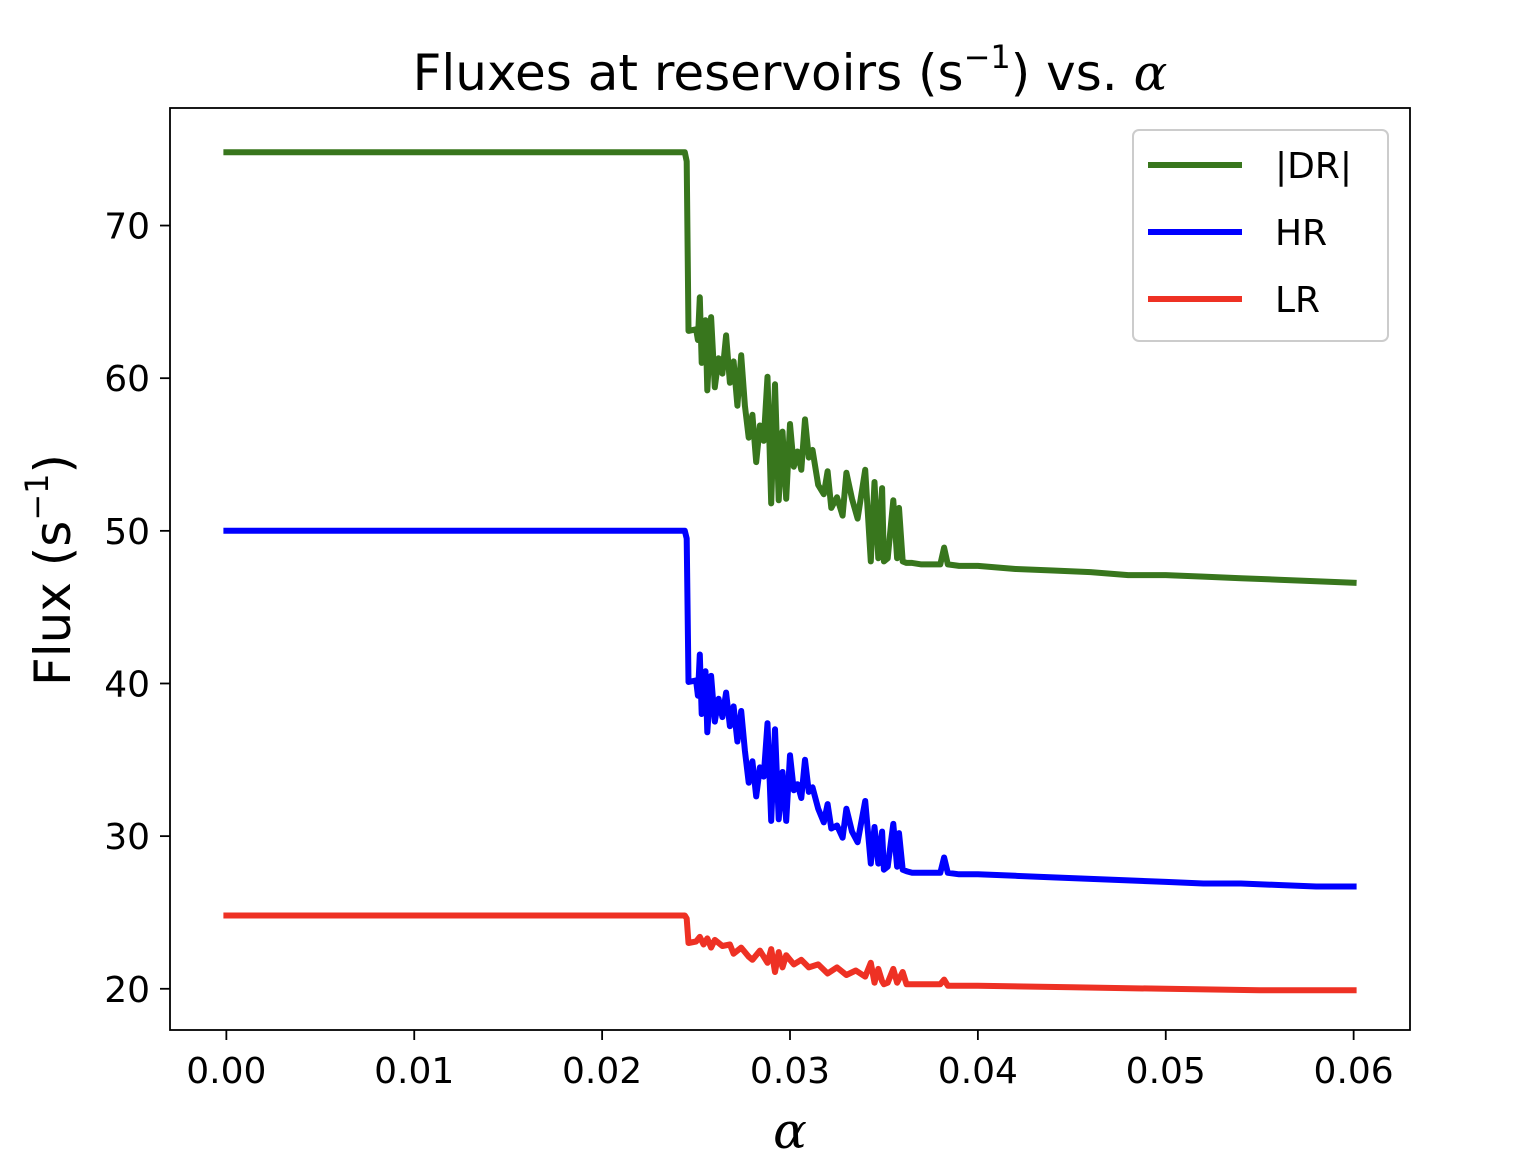 This screenshot has height=1162, width=1520. Describe the element at coordinates (1166, 1071) in the screenshot. I see `x-tick-label: 0.05` at that location.